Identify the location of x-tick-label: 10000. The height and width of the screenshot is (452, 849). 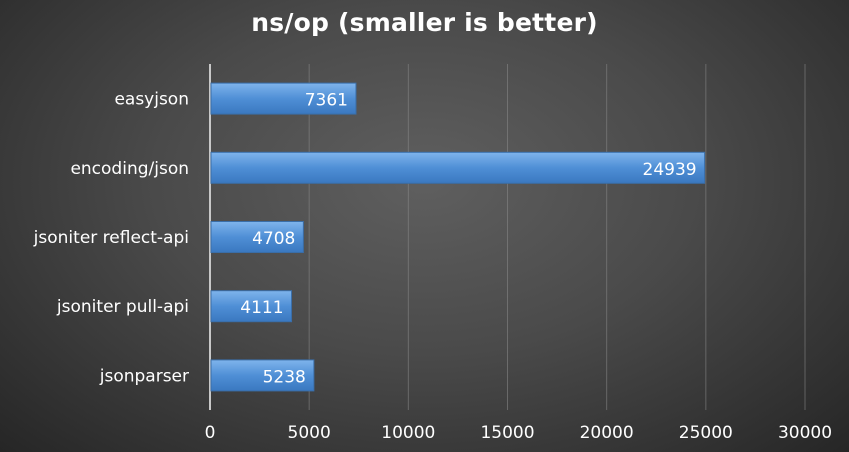
(408, 433).